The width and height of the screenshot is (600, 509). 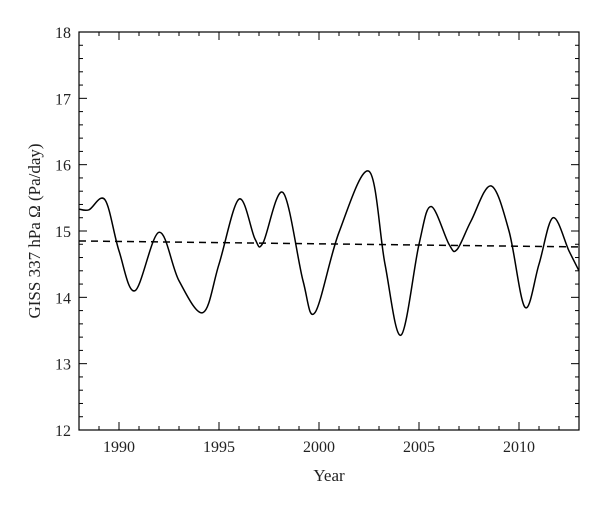 I want to click on y-axis-label: GISS 337 hPa Ω (Pa/day), so click(x=34, y=230).